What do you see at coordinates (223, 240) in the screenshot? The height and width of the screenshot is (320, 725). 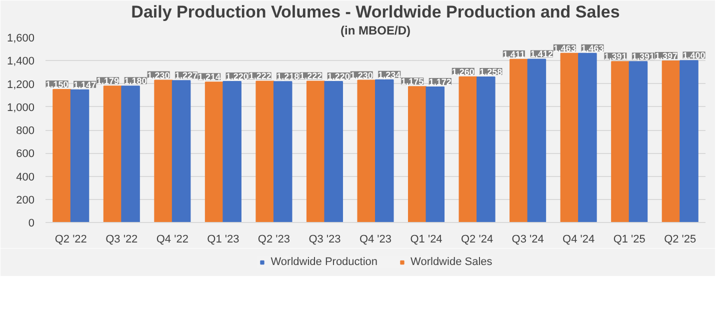 I see `x-tick-label: Q1 '23` at bounding box center [223, 240].